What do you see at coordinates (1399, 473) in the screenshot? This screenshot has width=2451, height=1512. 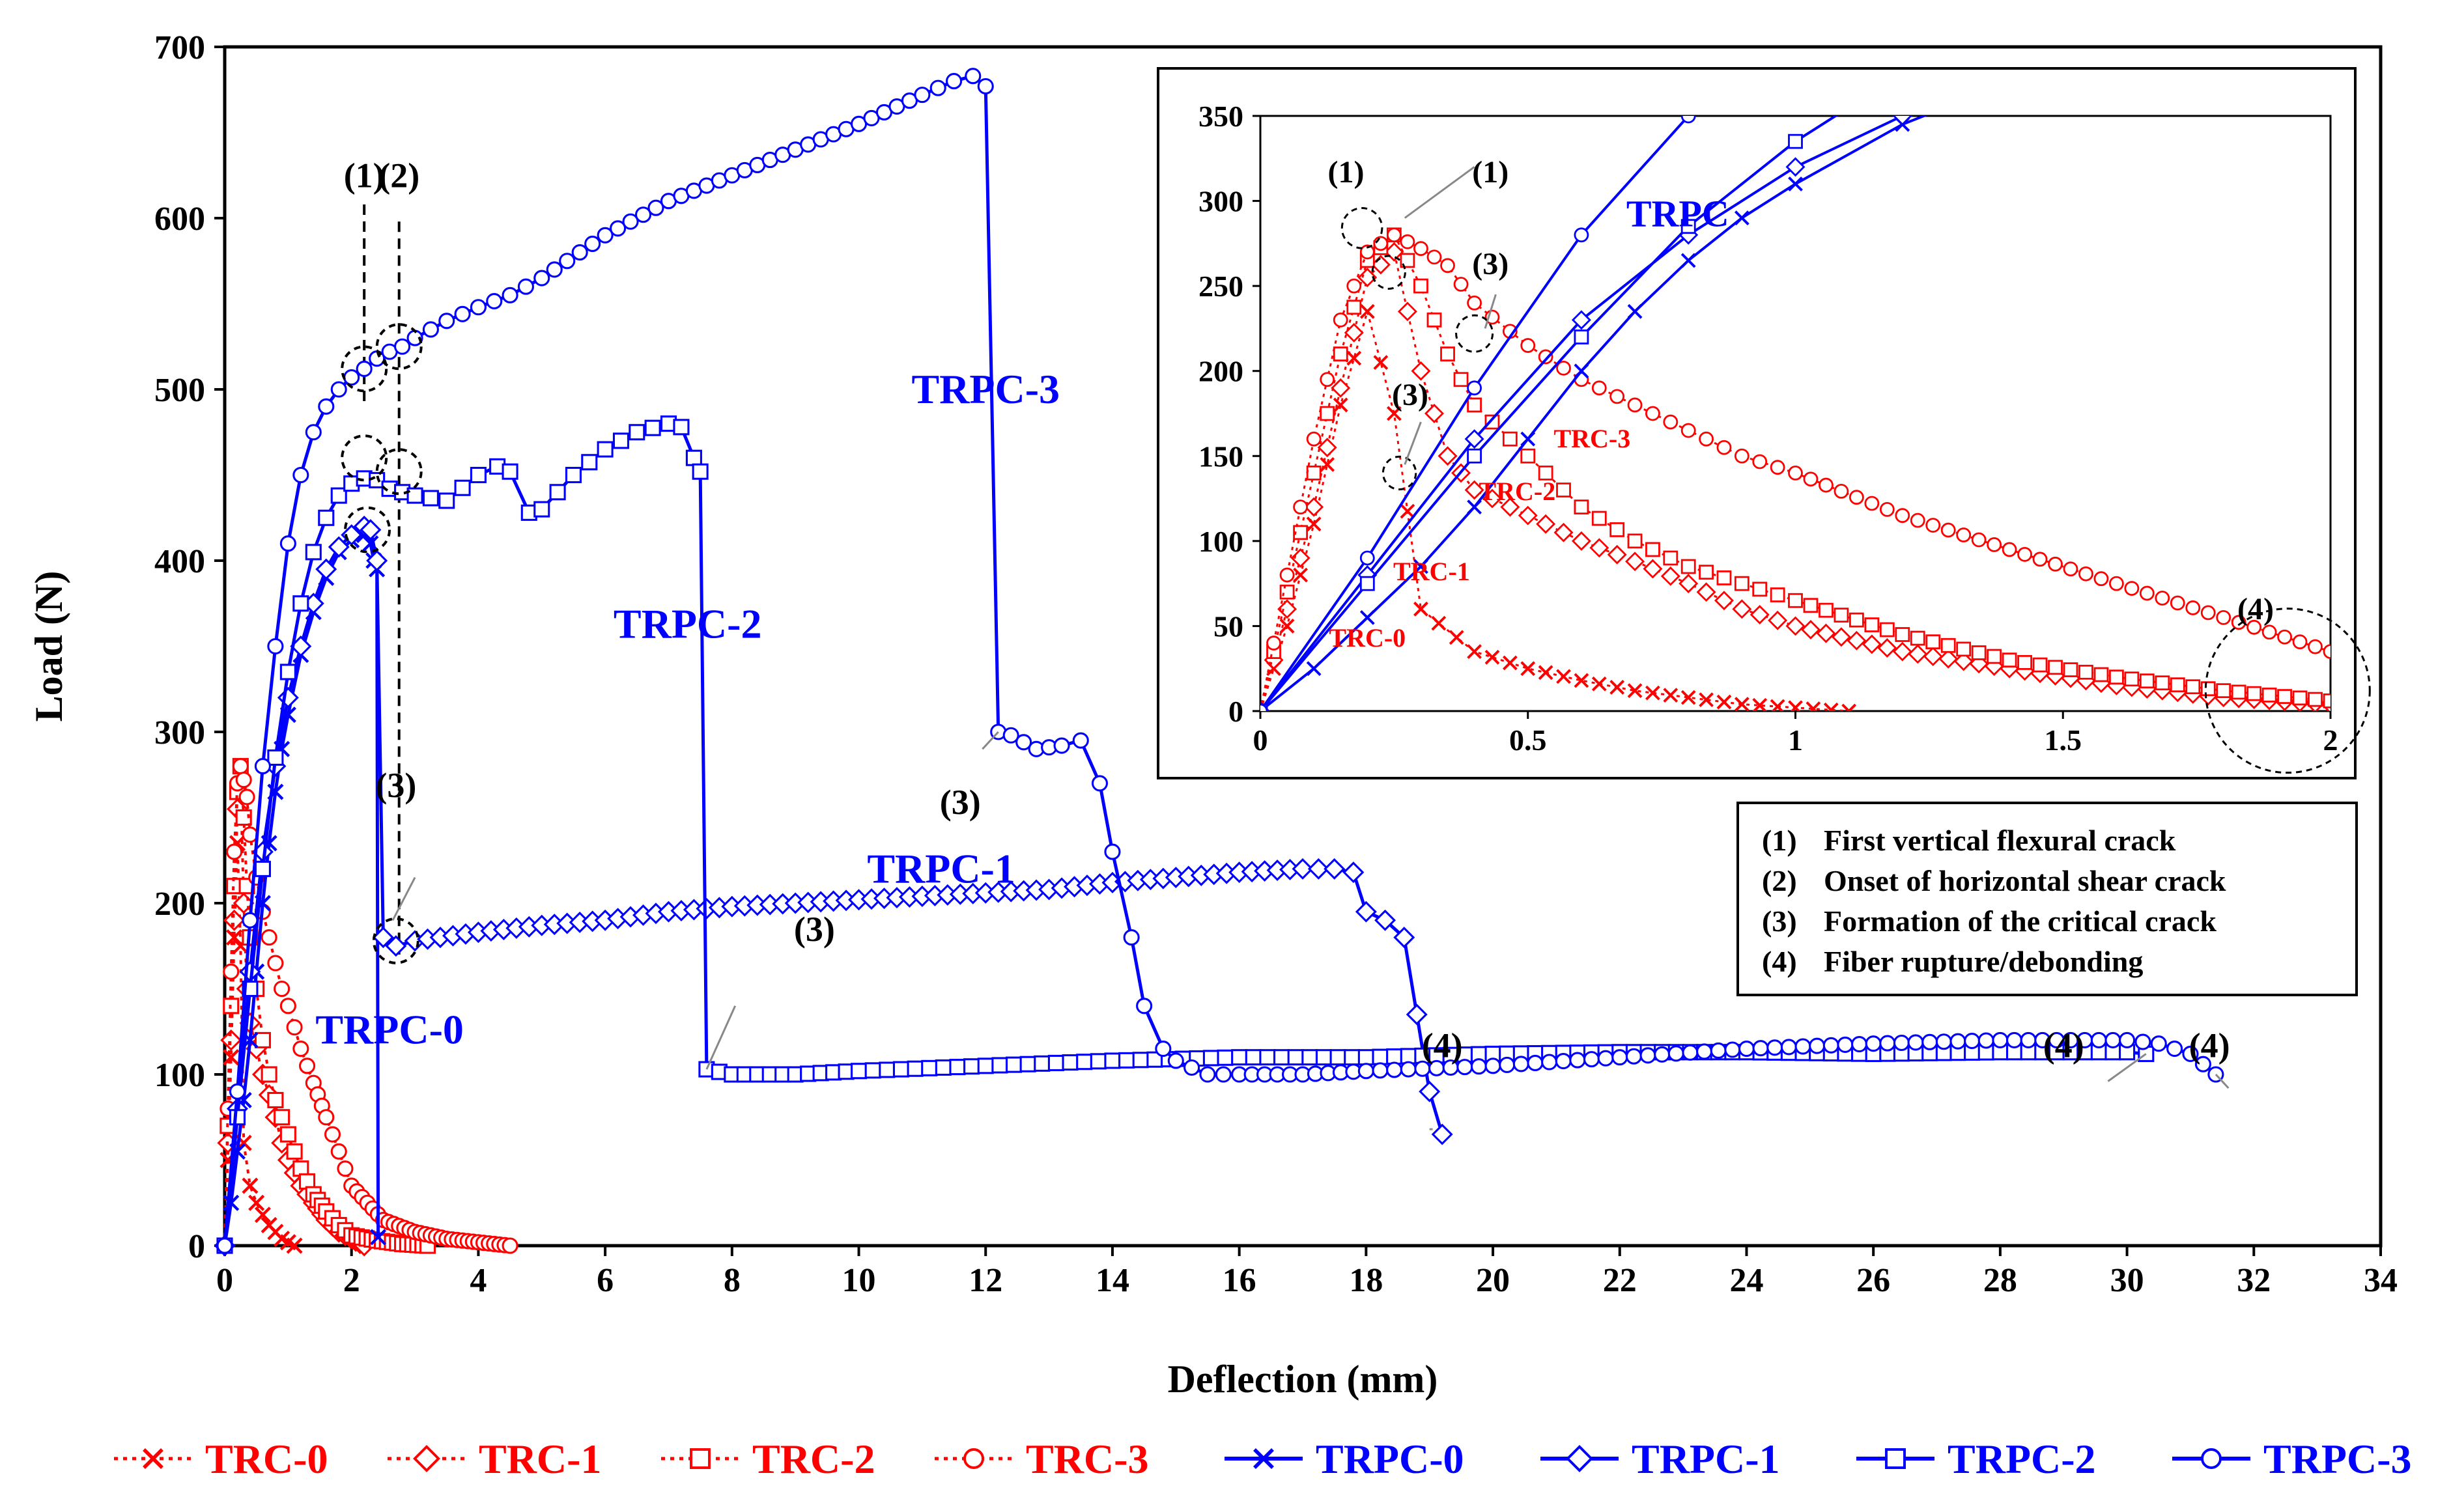 I see `inset-crack-marker-circle` at bounding box center [1399, 473].